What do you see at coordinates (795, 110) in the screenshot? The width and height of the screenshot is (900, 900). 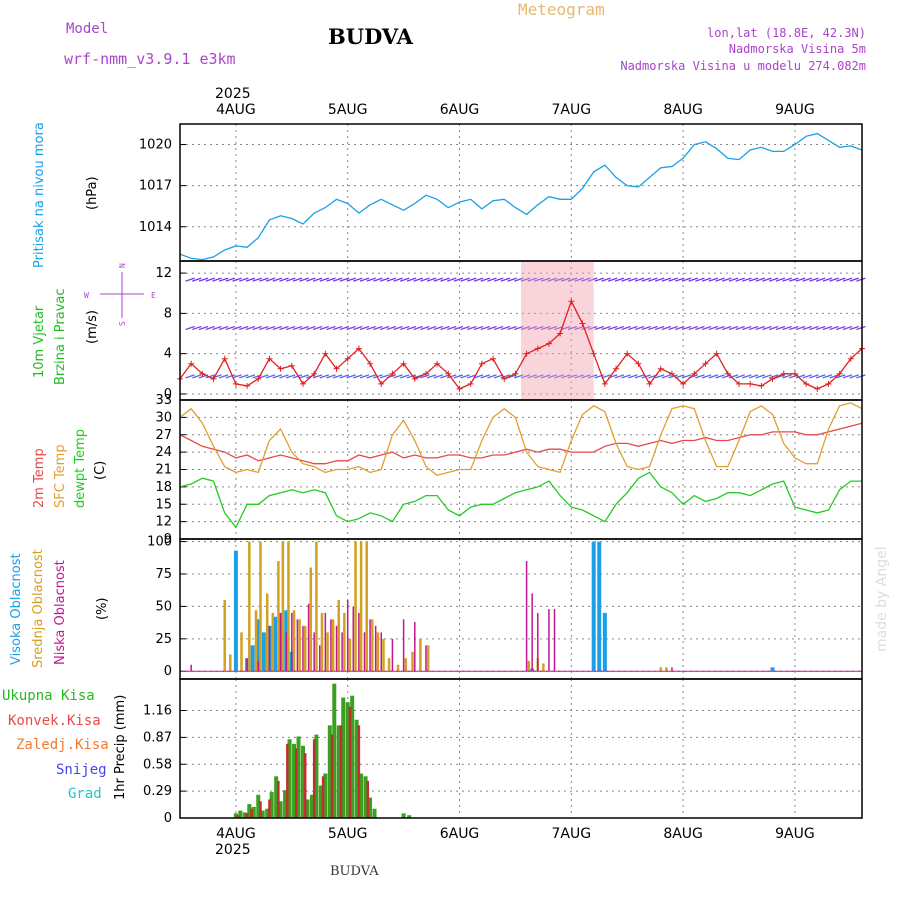 I see `top-day-label: 9AUG` at bounding box center [795, 110].